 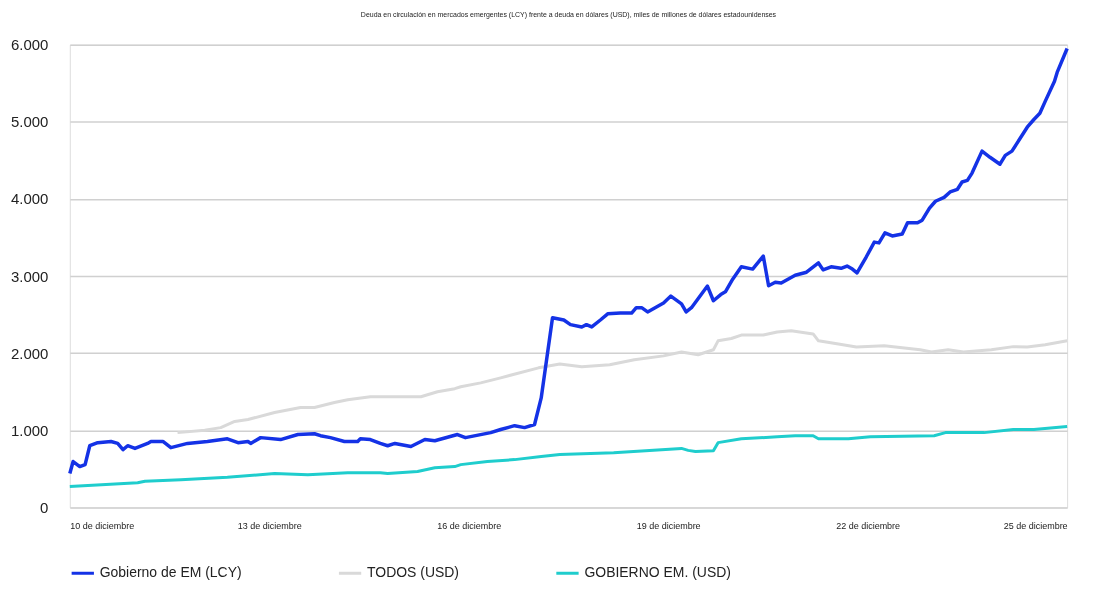 What do you see at coordinates (269, 525) in the screenshot?
I see `x-tick-label: 13 de diciembre` at bounding box center [269, 525].